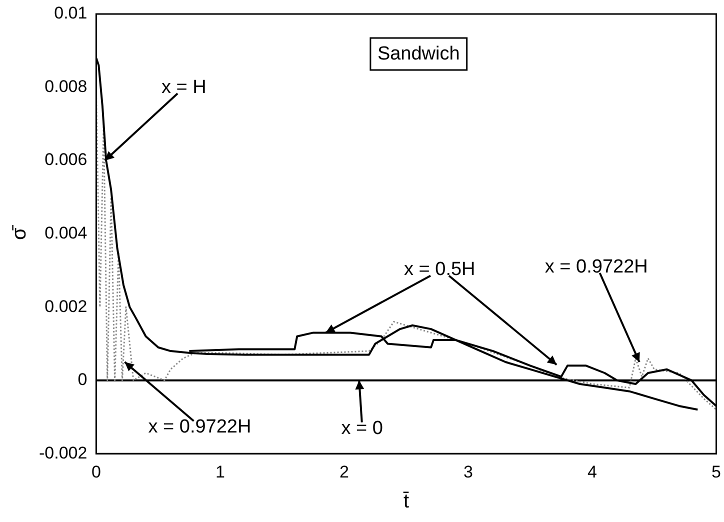 The image size is (724, 522). I want to click on x-tick-label: 4, so click(592, 472).